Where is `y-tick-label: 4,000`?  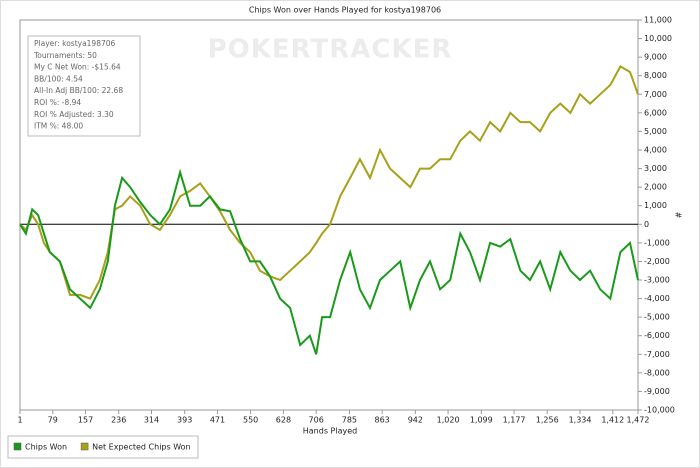 y-tick-label: 4,000 is located at coordinates (655, 150).